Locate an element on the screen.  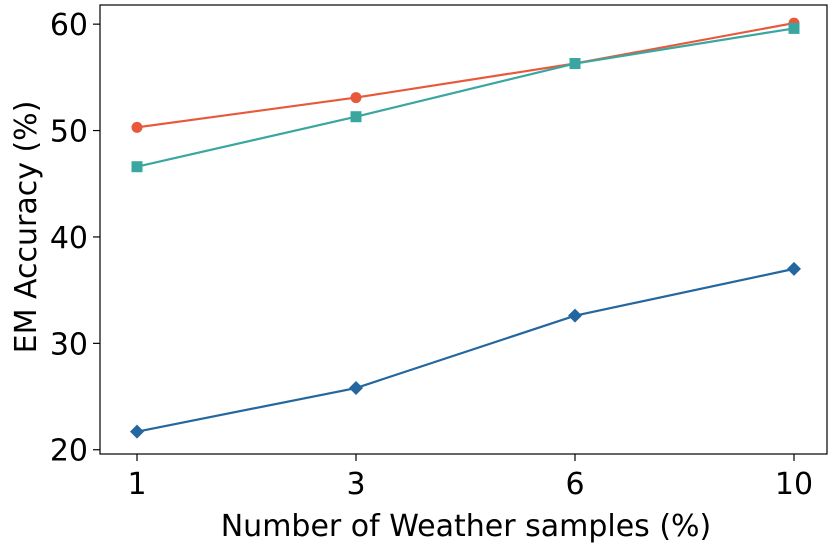
x-tick-label: 10 is located at coordinates (794, 484).